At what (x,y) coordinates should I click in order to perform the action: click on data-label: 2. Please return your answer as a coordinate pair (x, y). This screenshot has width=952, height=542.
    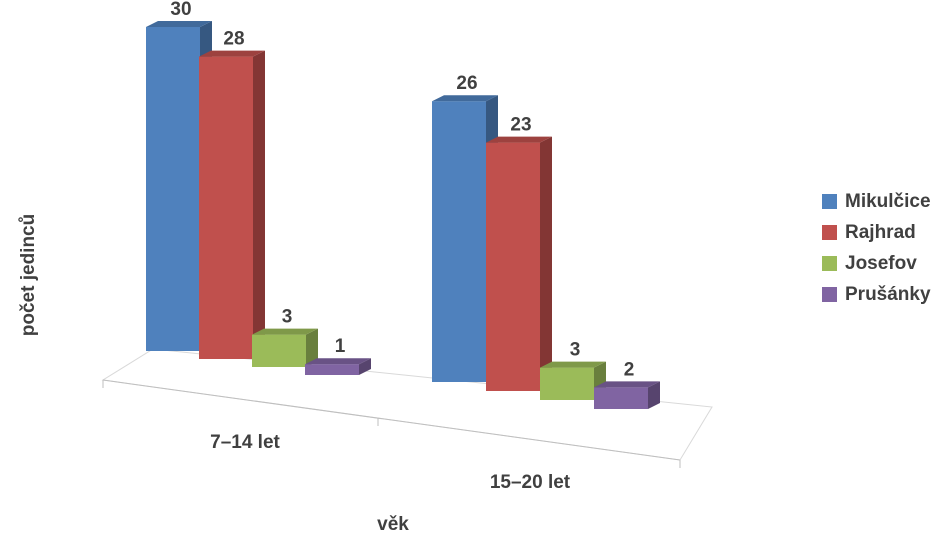
    Looking at the image, I should click on (629, 369).